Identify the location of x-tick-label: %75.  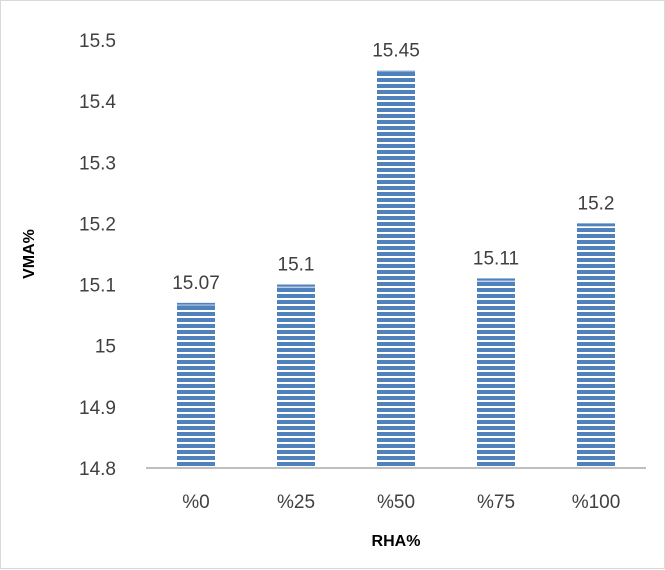
(496, 502).